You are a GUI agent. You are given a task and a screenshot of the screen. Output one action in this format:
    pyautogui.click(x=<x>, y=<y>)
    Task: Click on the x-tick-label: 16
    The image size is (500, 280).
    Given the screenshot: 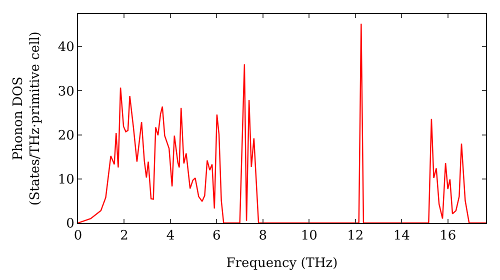 What is the action you would take?
    pyautogui.click(x=448, y=236)
    